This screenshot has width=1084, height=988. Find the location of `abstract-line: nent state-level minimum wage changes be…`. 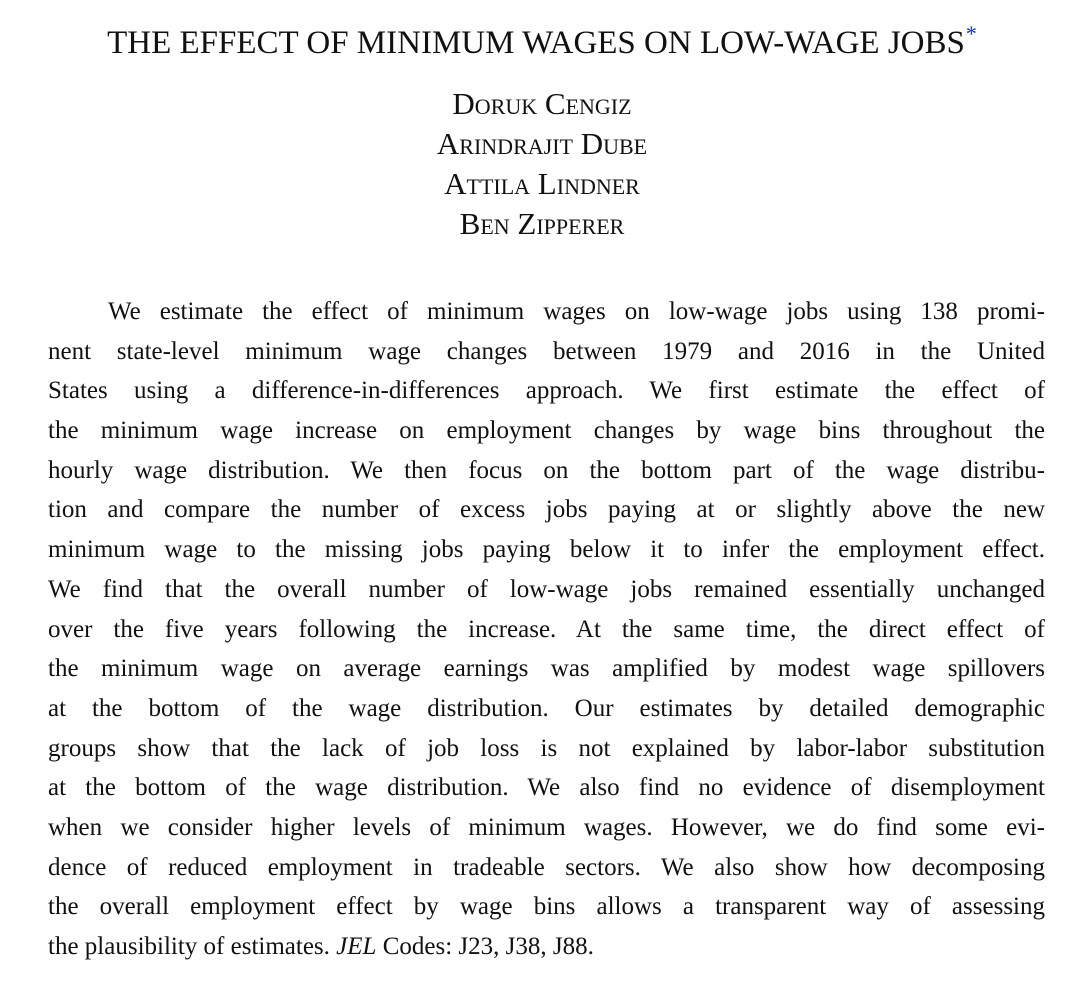

abstract-line: nent state-level minimum wage changes be… is located at coordinates (546, 351).